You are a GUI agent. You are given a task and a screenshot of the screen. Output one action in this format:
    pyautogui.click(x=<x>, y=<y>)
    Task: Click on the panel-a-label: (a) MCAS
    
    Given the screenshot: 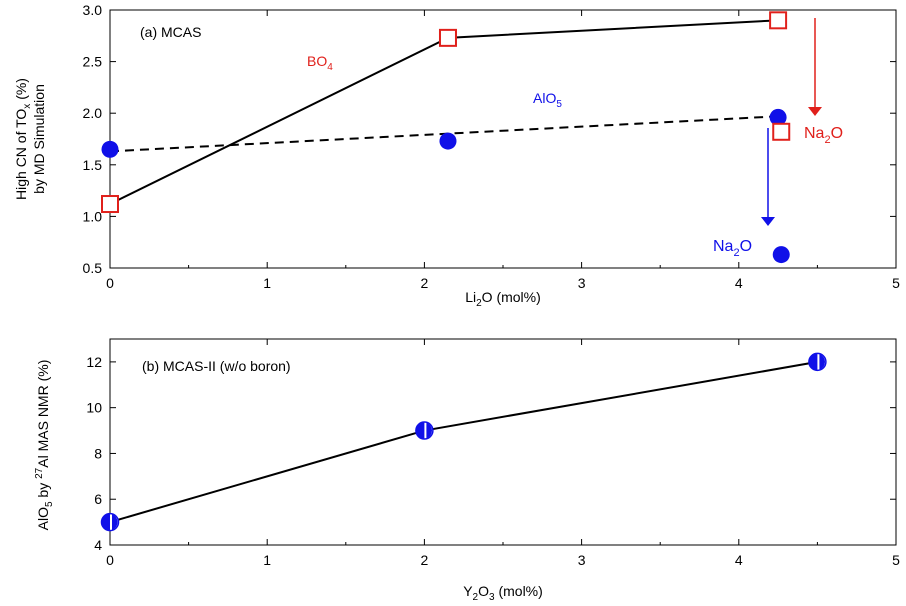 What is the action you would take?
    pyautogui.click(x=170, y=32)
    